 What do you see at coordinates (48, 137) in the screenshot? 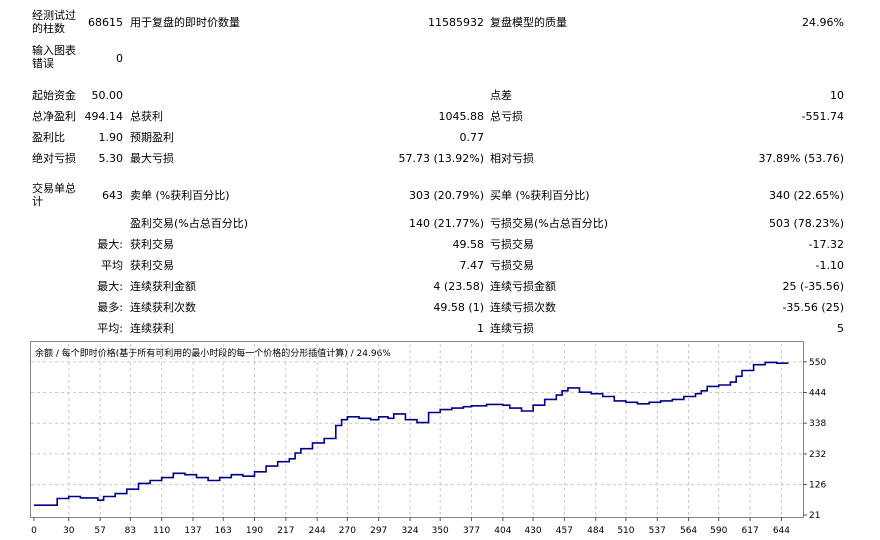
I see `label-profit-factor: 盈利比` at bounding box center [48, 137].